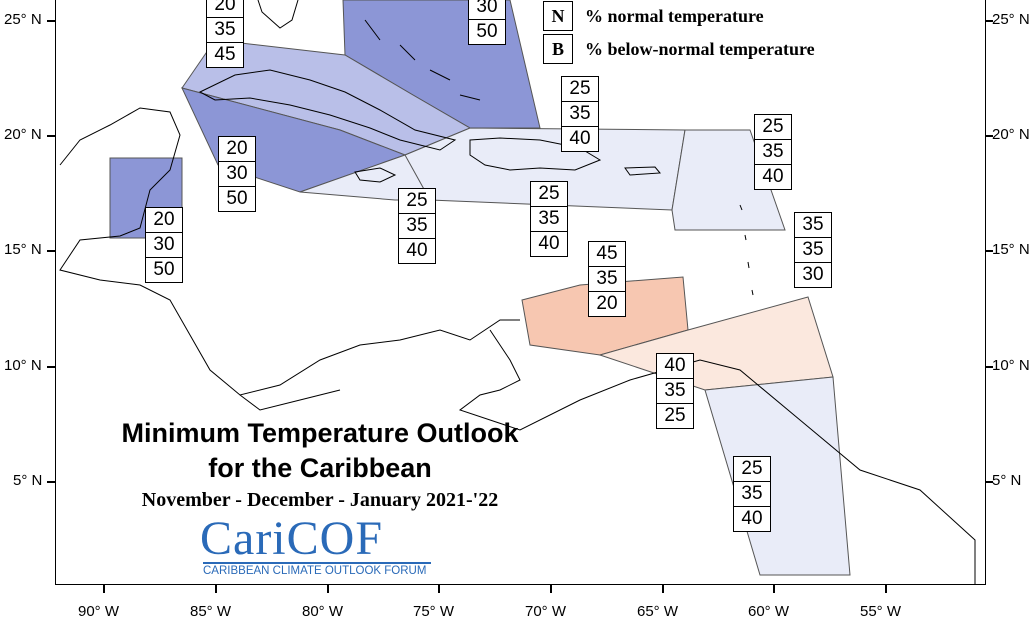 Image resolution: width=1036 pixels, height=630 pixels. I want to click on prob-box-trinidad: 40 35 25, so click(675, 391).